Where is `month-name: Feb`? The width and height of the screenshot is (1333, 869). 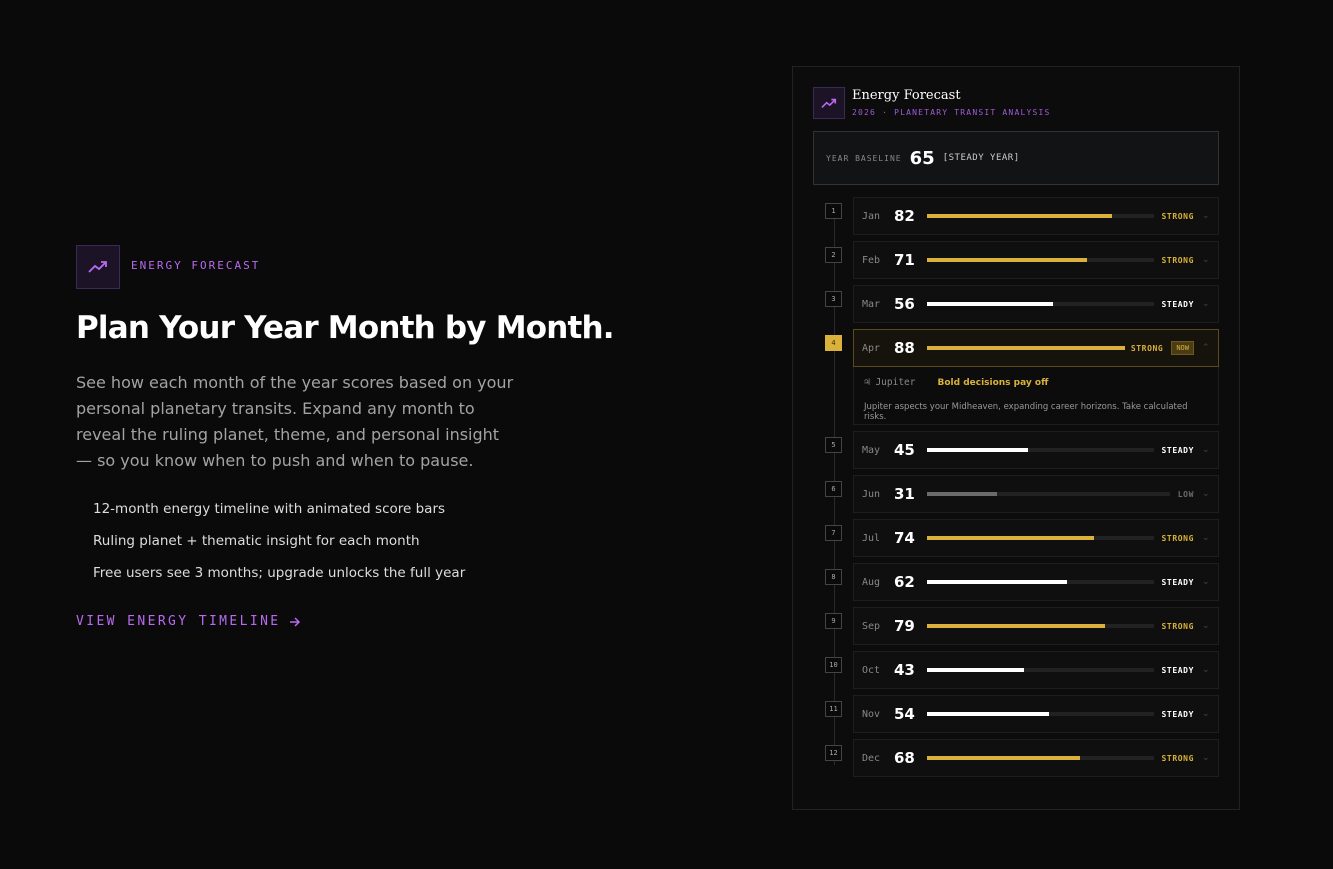
month-name: Feb is located at coordinates (871, 260).